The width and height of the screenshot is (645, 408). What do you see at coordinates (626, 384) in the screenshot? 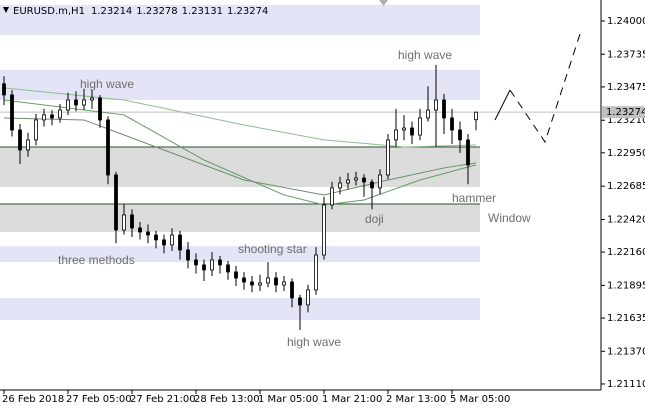
I see `y-tick-label: 1.21110` at bounding box center [626, 384].